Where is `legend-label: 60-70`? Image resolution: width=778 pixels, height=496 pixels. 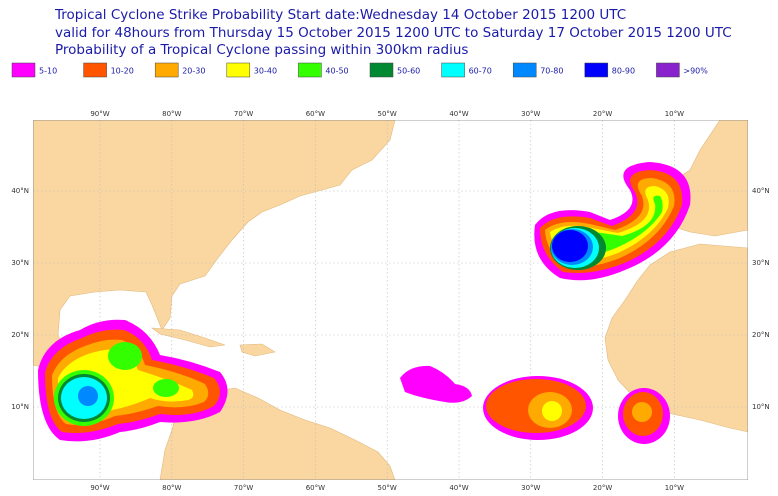 legend-label: 60-70 is located at coordinates (480, 71).